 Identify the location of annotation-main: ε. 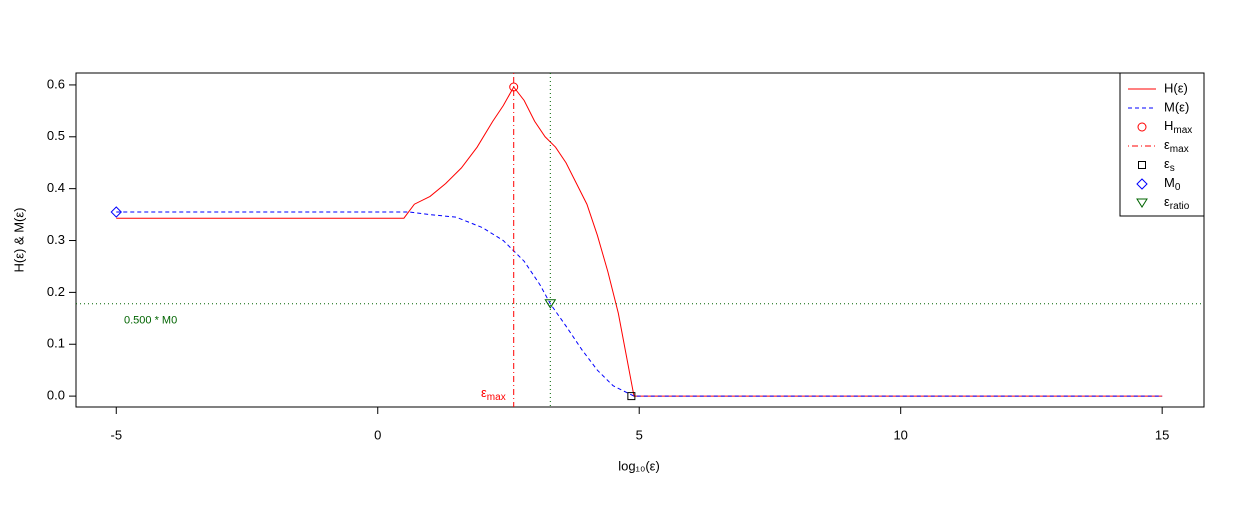
(484, 392).